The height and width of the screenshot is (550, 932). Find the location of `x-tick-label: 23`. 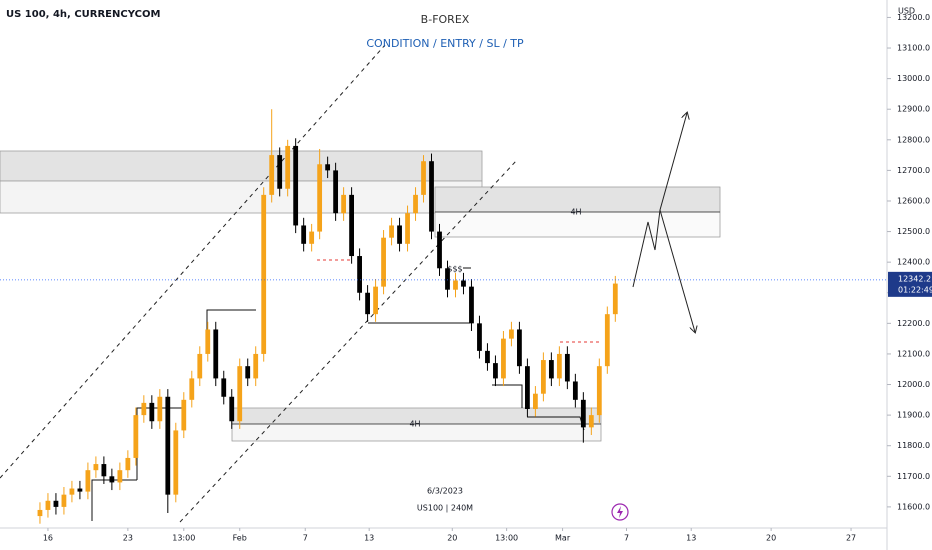

x-tick-label: 23 is located at coordinates (128, 538).